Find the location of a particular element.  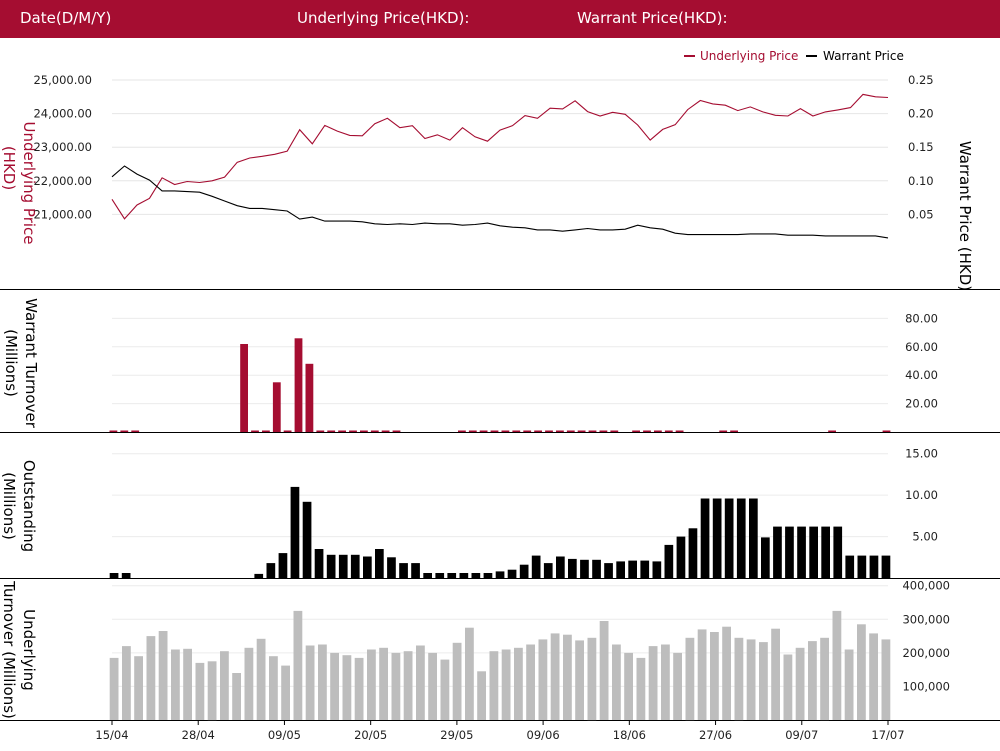

y2-tick-label: 0.05 is located at coordinates (921, 214).